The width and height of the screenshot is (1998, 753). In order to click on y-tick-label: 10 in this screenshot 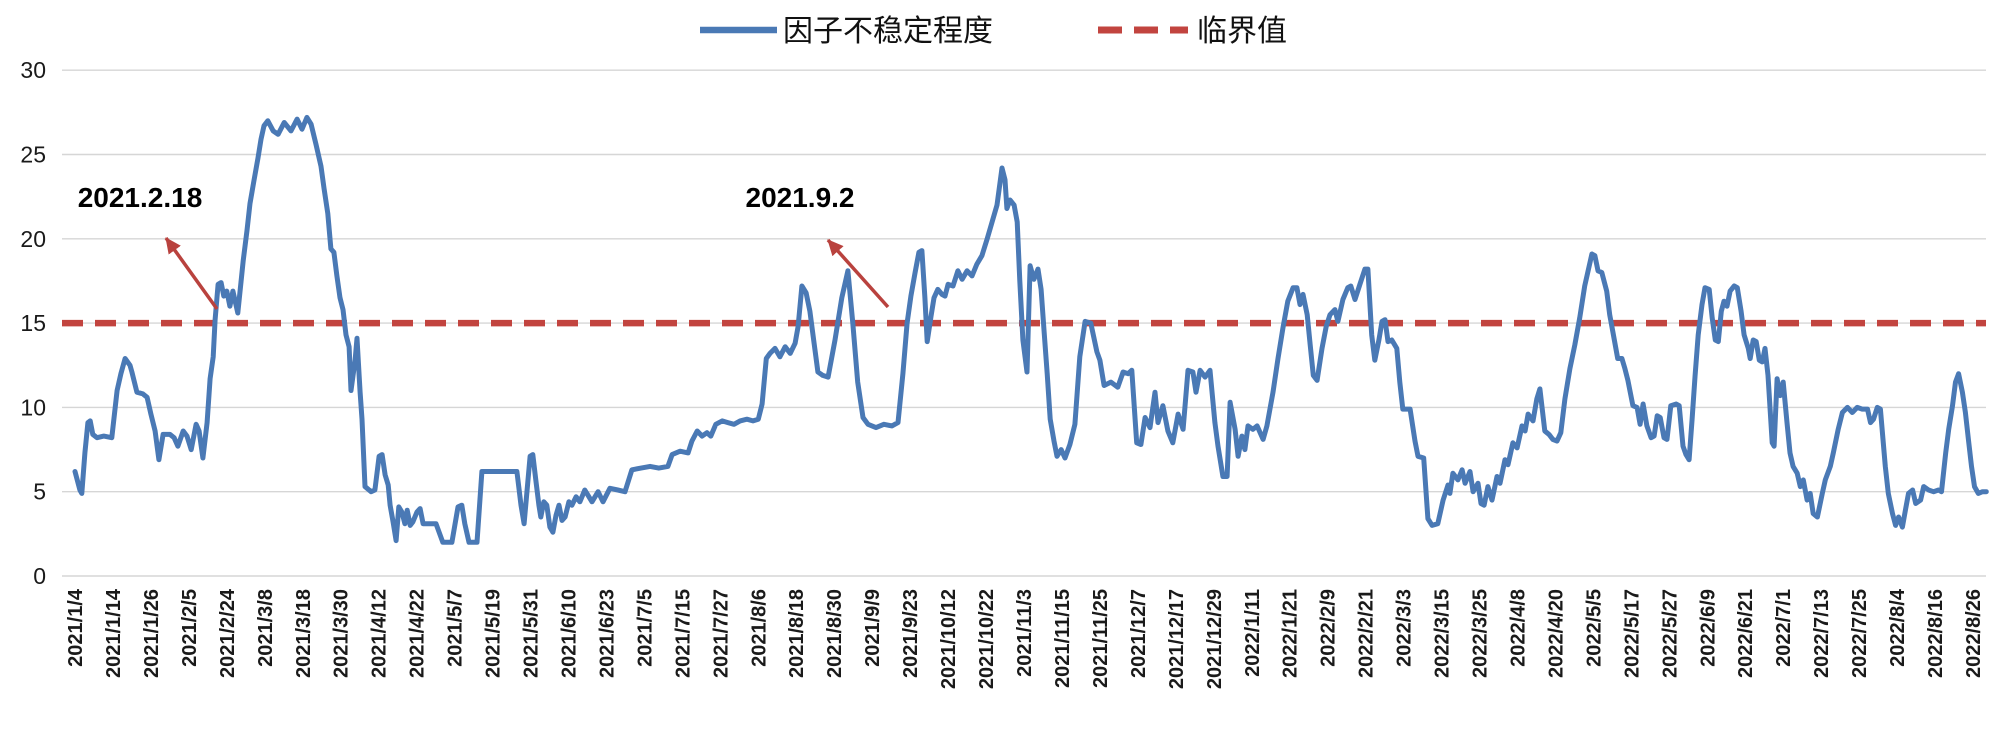, I will do `click(33, 407)`.